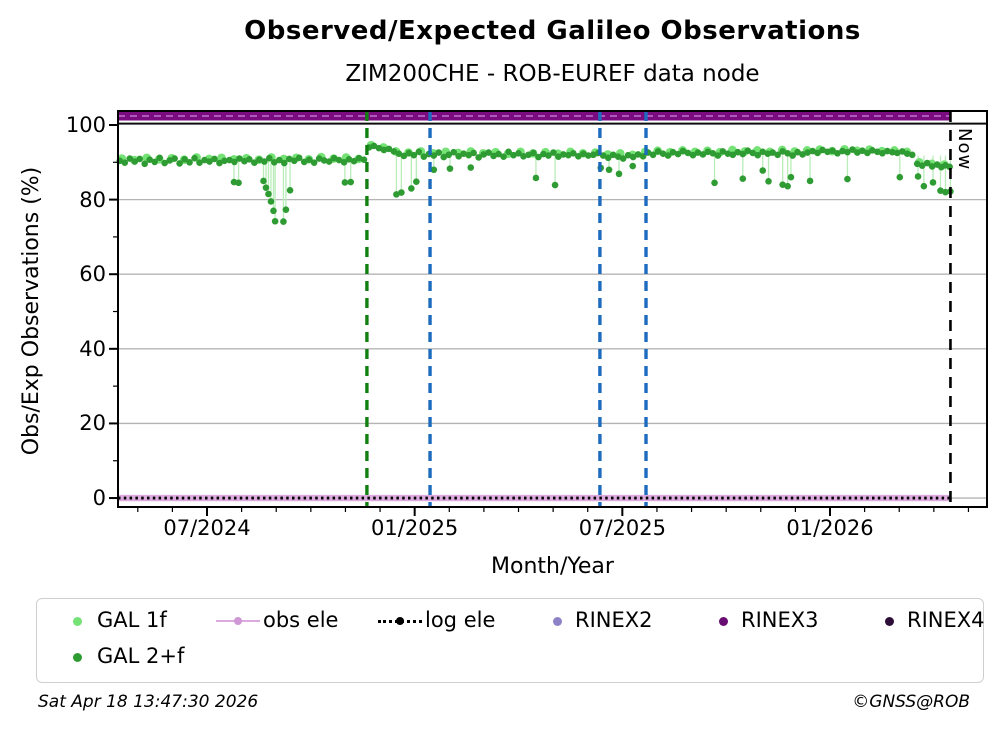  What do you see at coordinates (148, 702) in the screenshot?
I see `footer-timestamp: Sat Apr 18 13:47:30 2026` at bounding box center [148, 702].